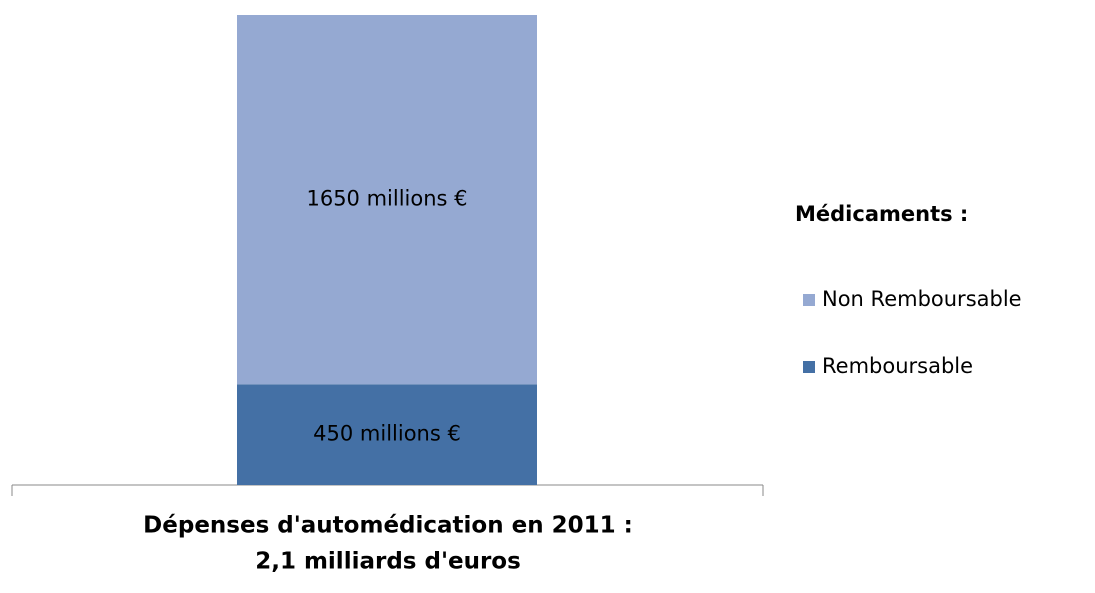  I want to click on data-label: 1650 millions €, so click(386, 199).